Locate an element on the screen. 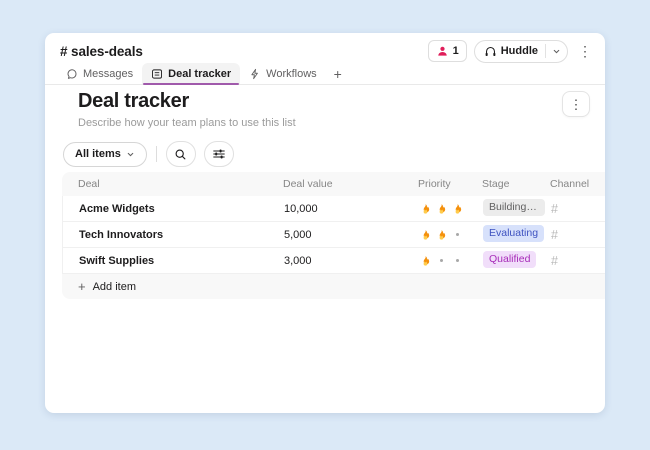  huddle-expand-button is located at coordinates (556, 51).